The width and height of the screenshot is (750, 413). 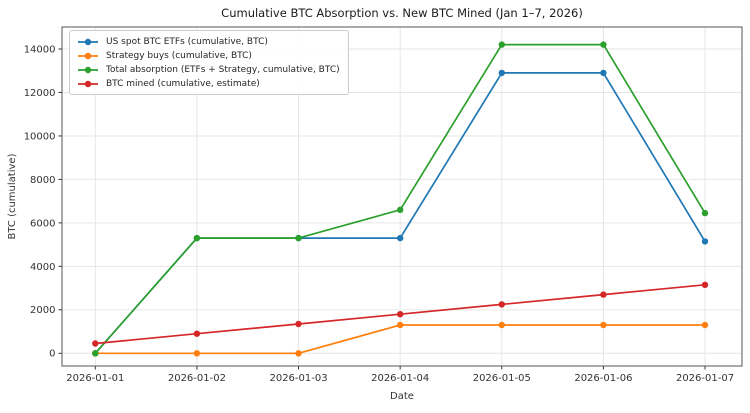 What do you see at coordinates (12, 196) in the screenshot?
I see `y-axis-label: BTC (cumulative)` at bounding box center [12, 196].